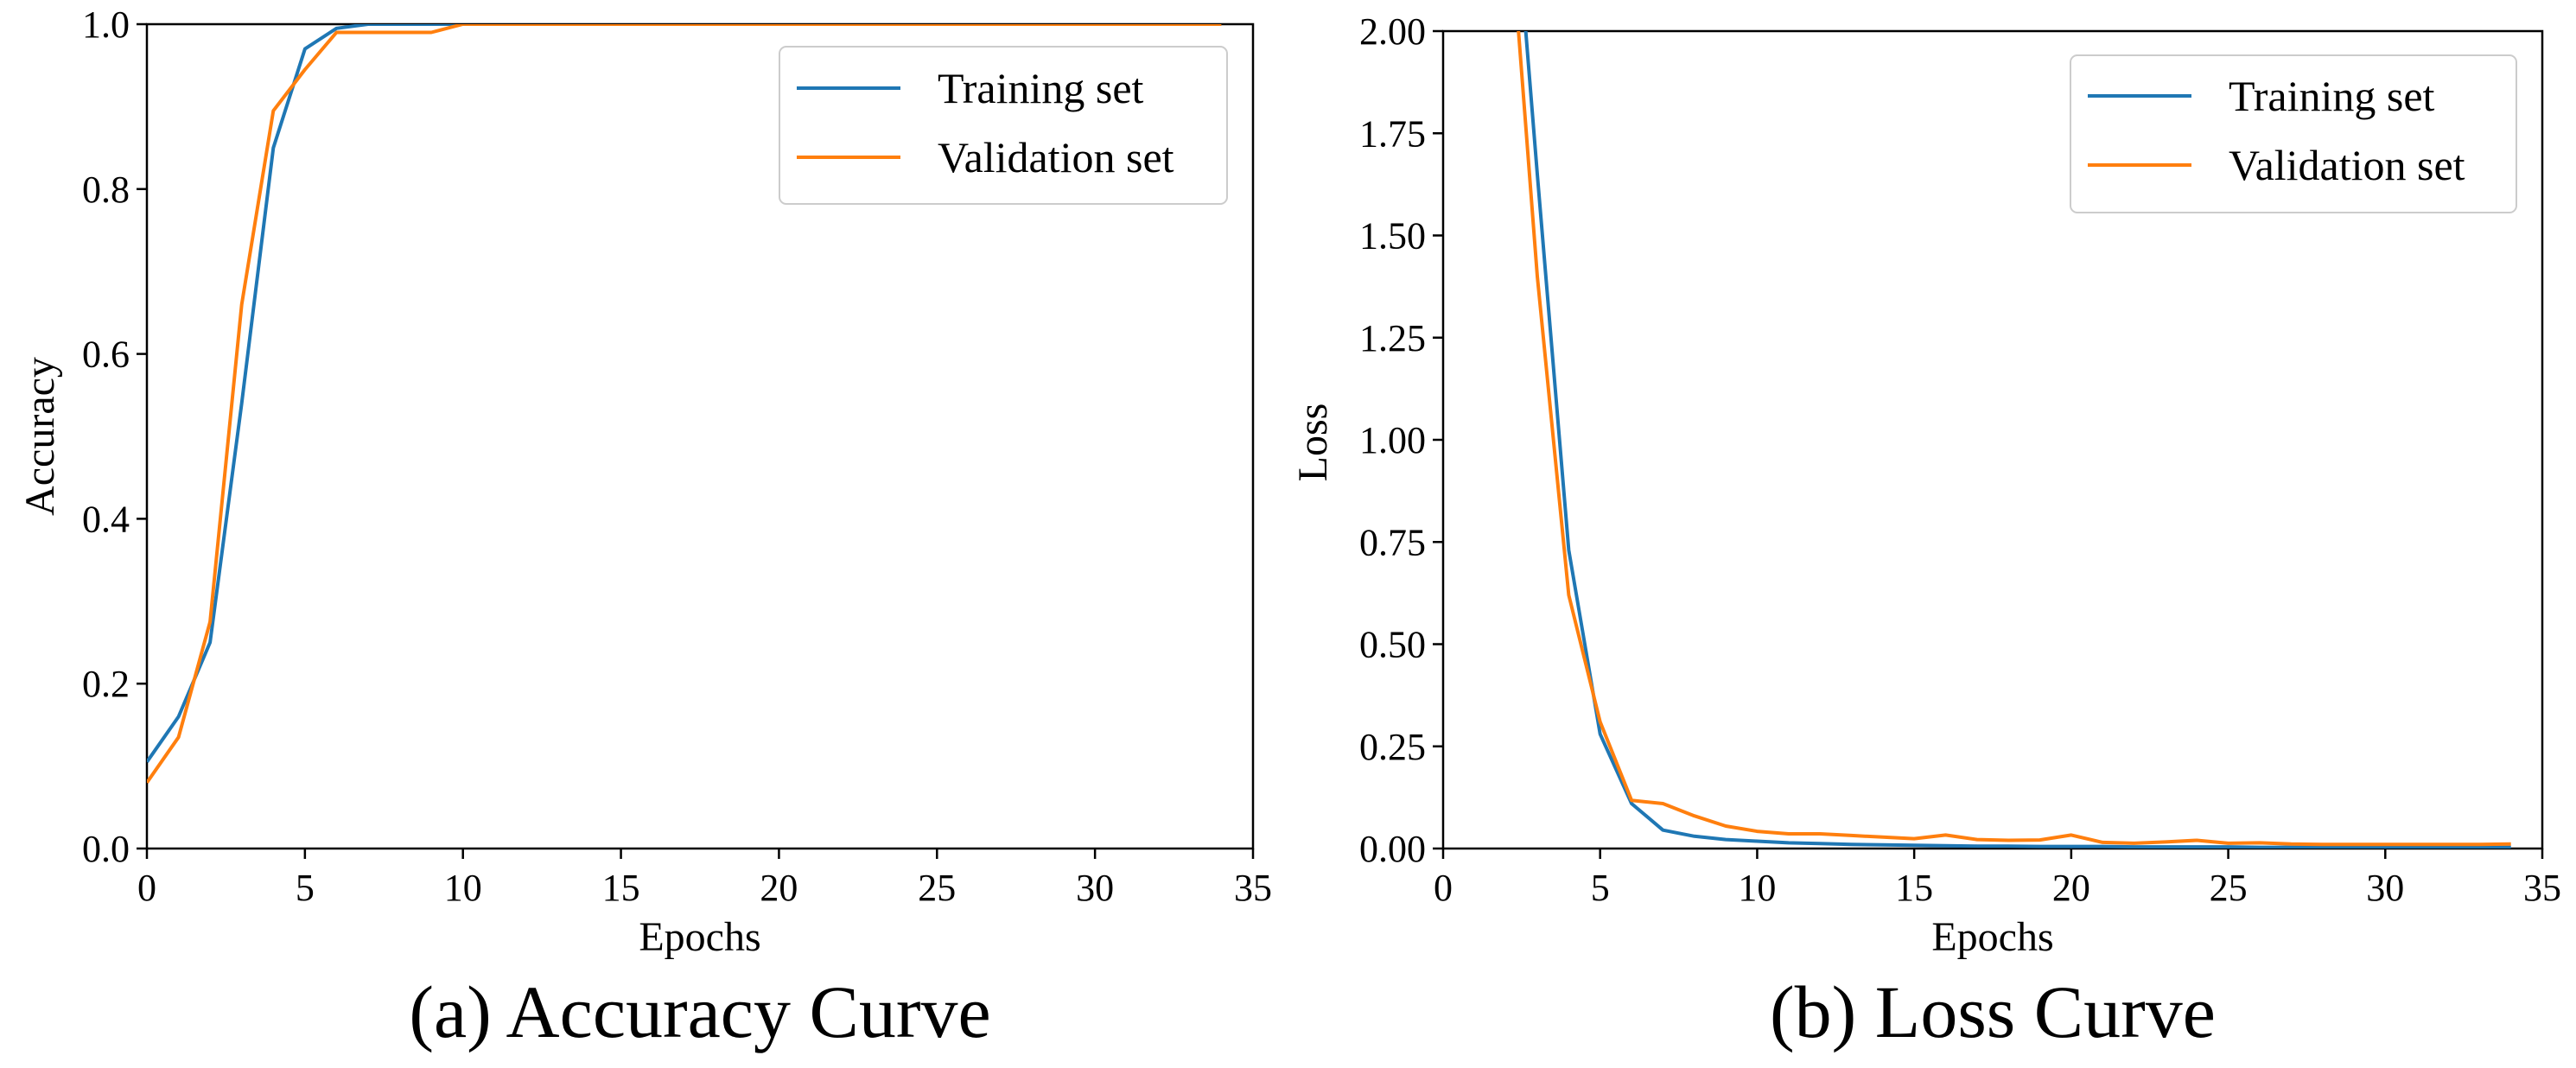  I want to click on loss-x-ticks: 0 5 10 15 20 25 30 35, so click(1997, 879).